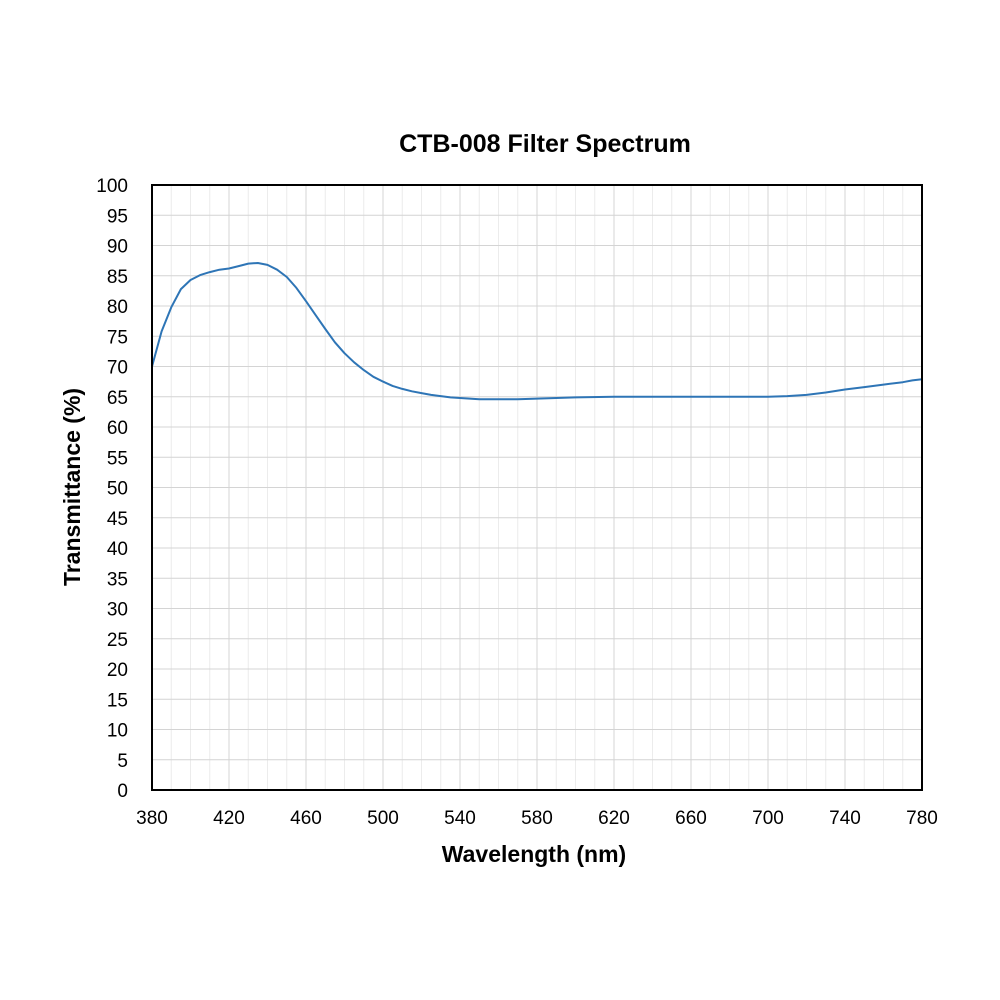 This screenshot has height=1000, width=1000. Describe the element at coordinates (122, 791) in the screenshot. I see `y-tick-label: 0` at that location.